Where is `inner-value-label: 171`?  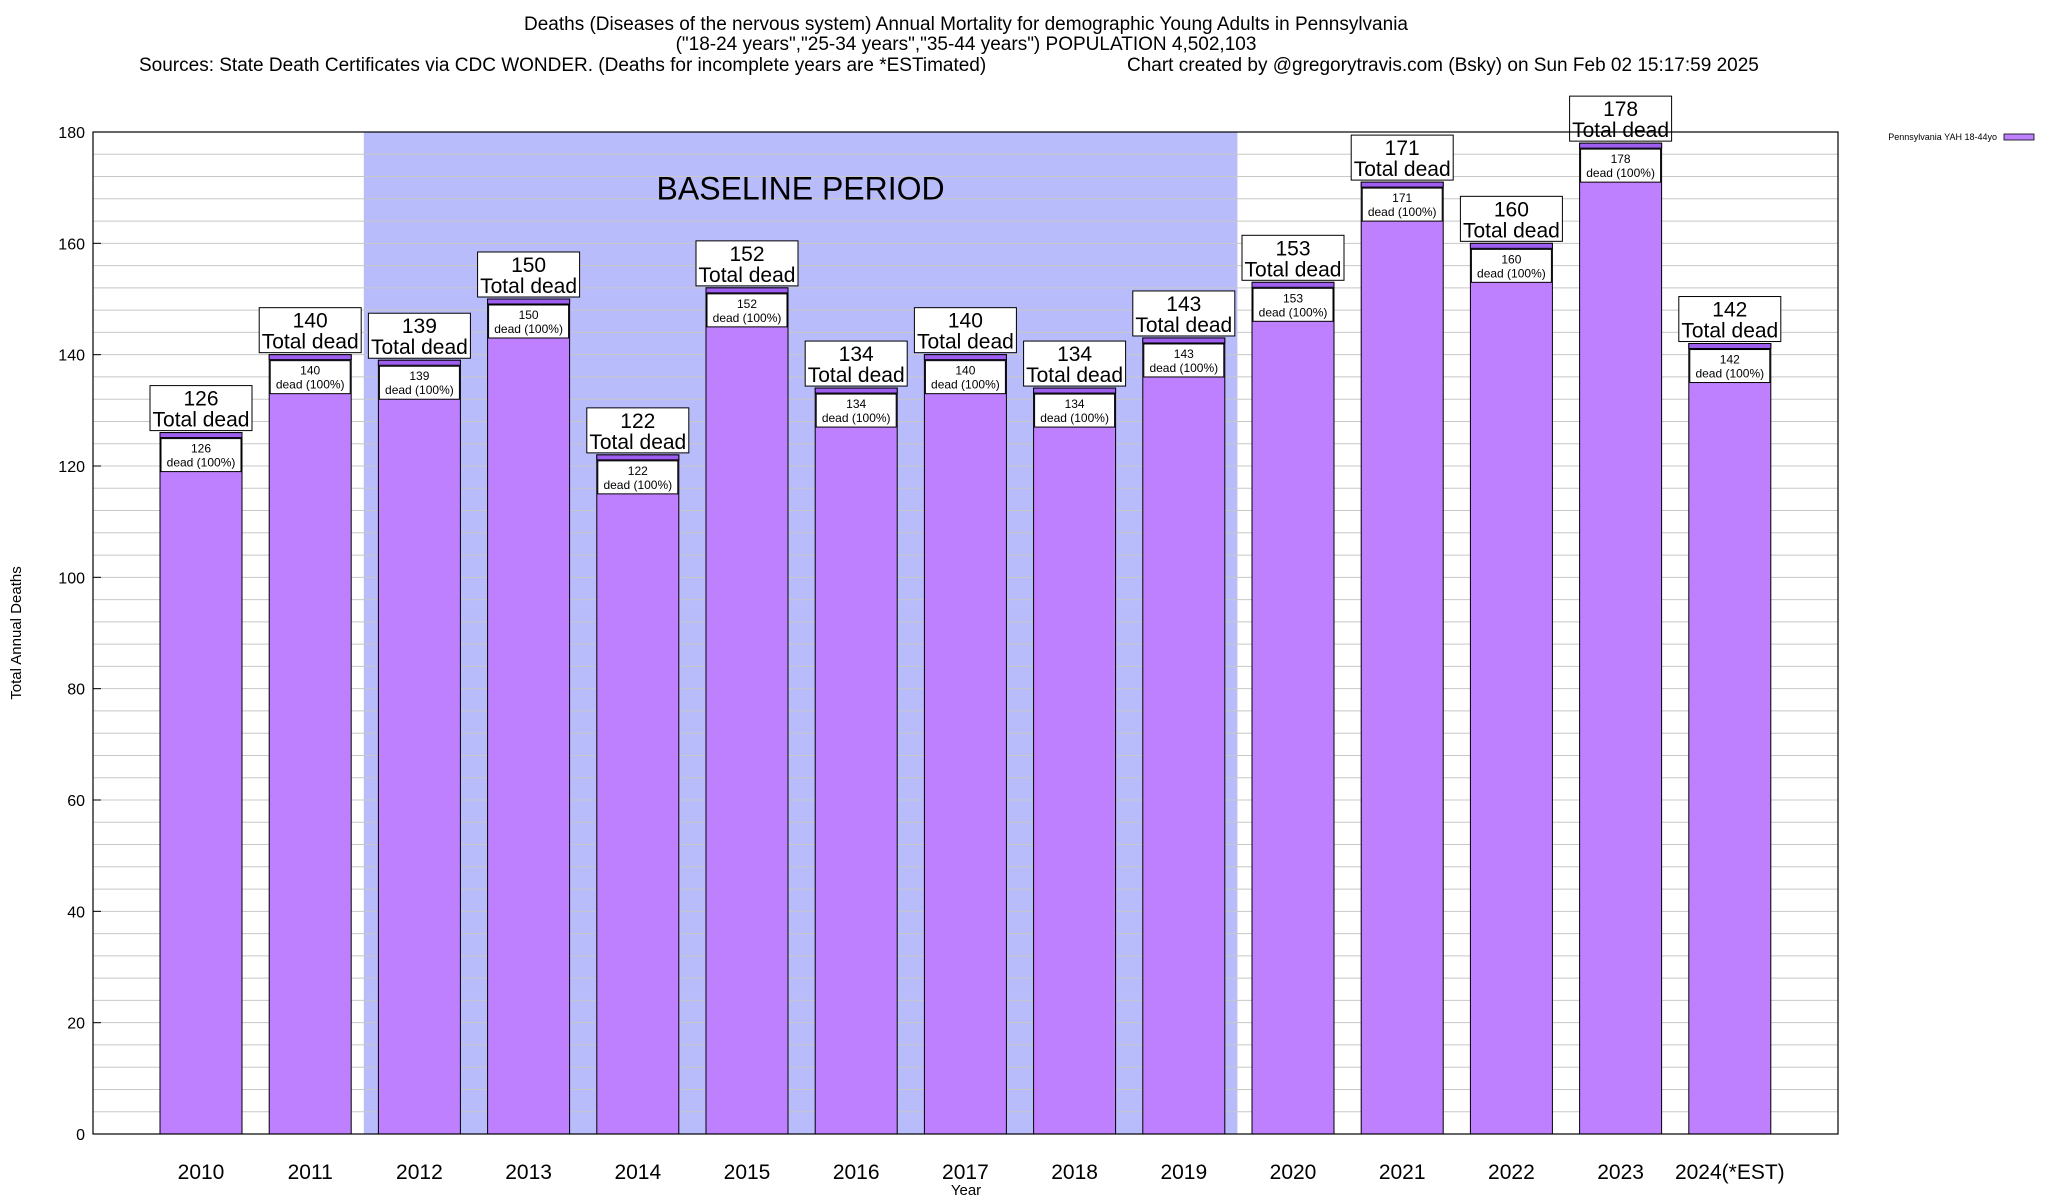
inner-value-label: 171 is located at coordinates (1402, 198).